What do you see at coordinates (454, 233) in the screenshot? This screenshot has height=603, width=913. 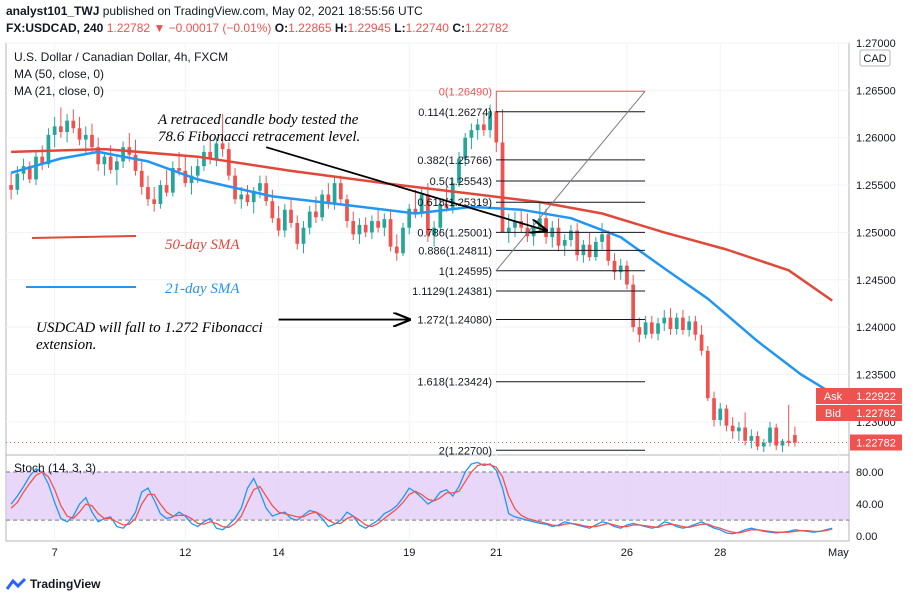 I see `fib-level-label: 0.786(1.25001)` at bounding box center [454, 233].